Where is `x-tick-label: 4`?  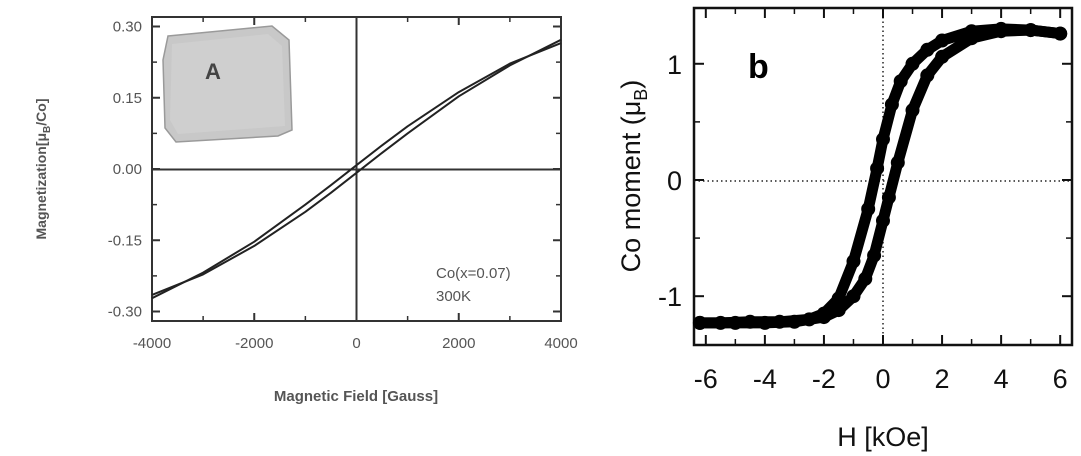
x-tick-label: 4 is located at coordinates (1001, 379).